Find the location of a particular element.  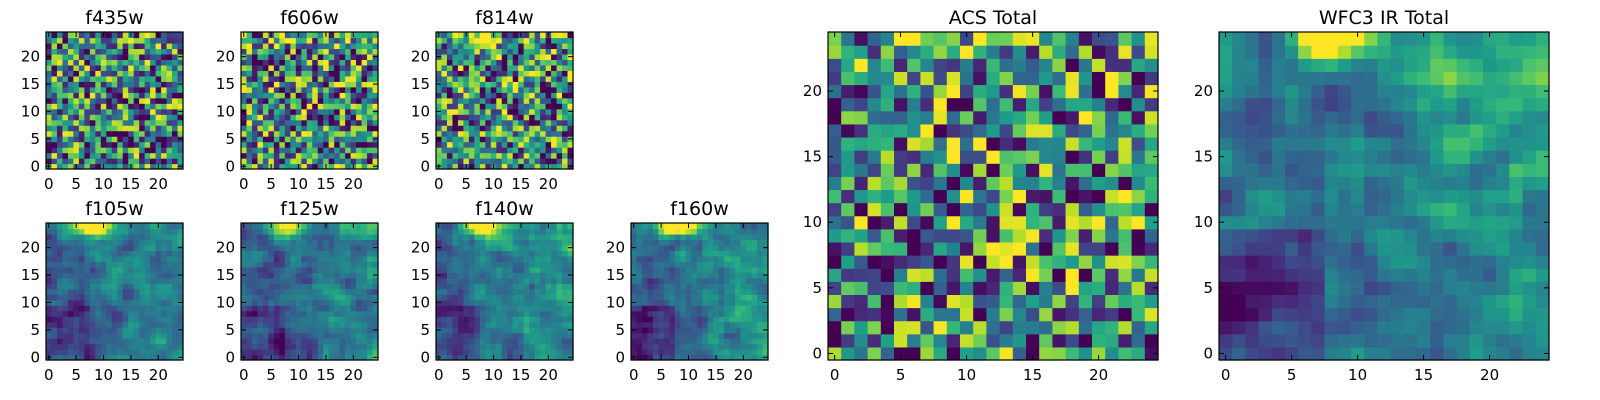

y-tick-label: 10 is located at coordinates (30, 302).